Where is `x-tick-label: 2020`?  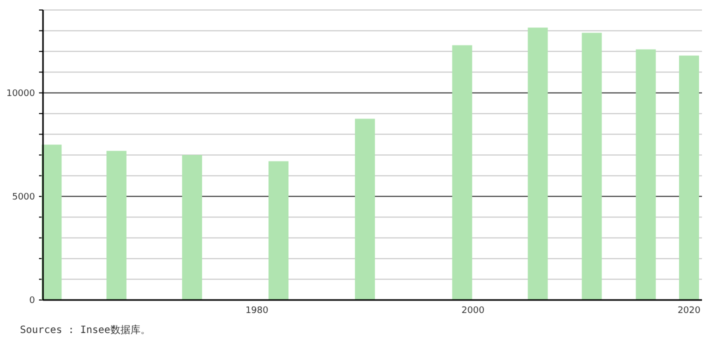 x-tick-label: 2020 is located at coordinates (689, 311).